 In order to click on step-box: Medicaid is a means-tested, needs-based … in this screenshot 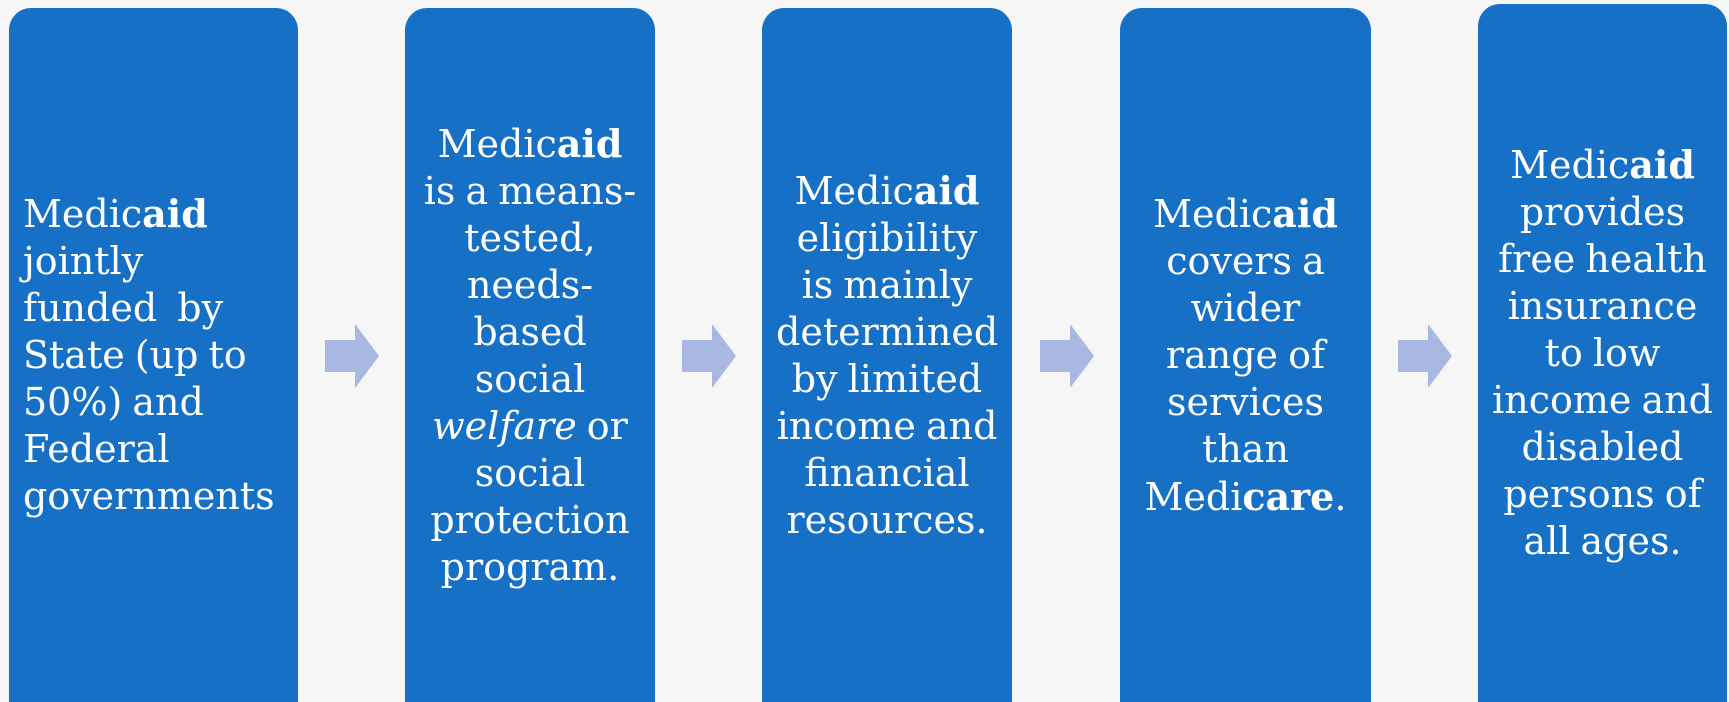, I will do `click(530, 355)`.